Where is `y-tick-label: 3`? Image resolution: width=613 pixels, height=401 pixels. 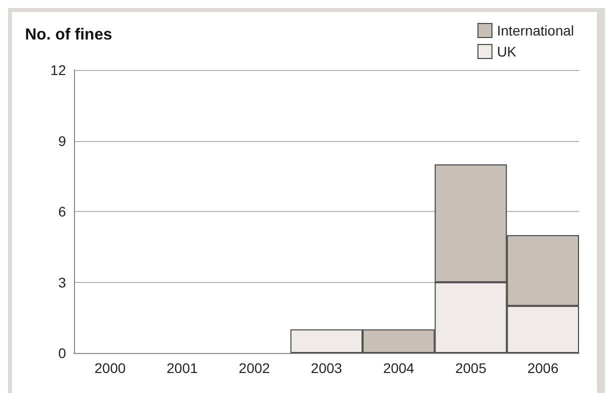
y-tick-label: 3 is located at coordinates (62, 282).